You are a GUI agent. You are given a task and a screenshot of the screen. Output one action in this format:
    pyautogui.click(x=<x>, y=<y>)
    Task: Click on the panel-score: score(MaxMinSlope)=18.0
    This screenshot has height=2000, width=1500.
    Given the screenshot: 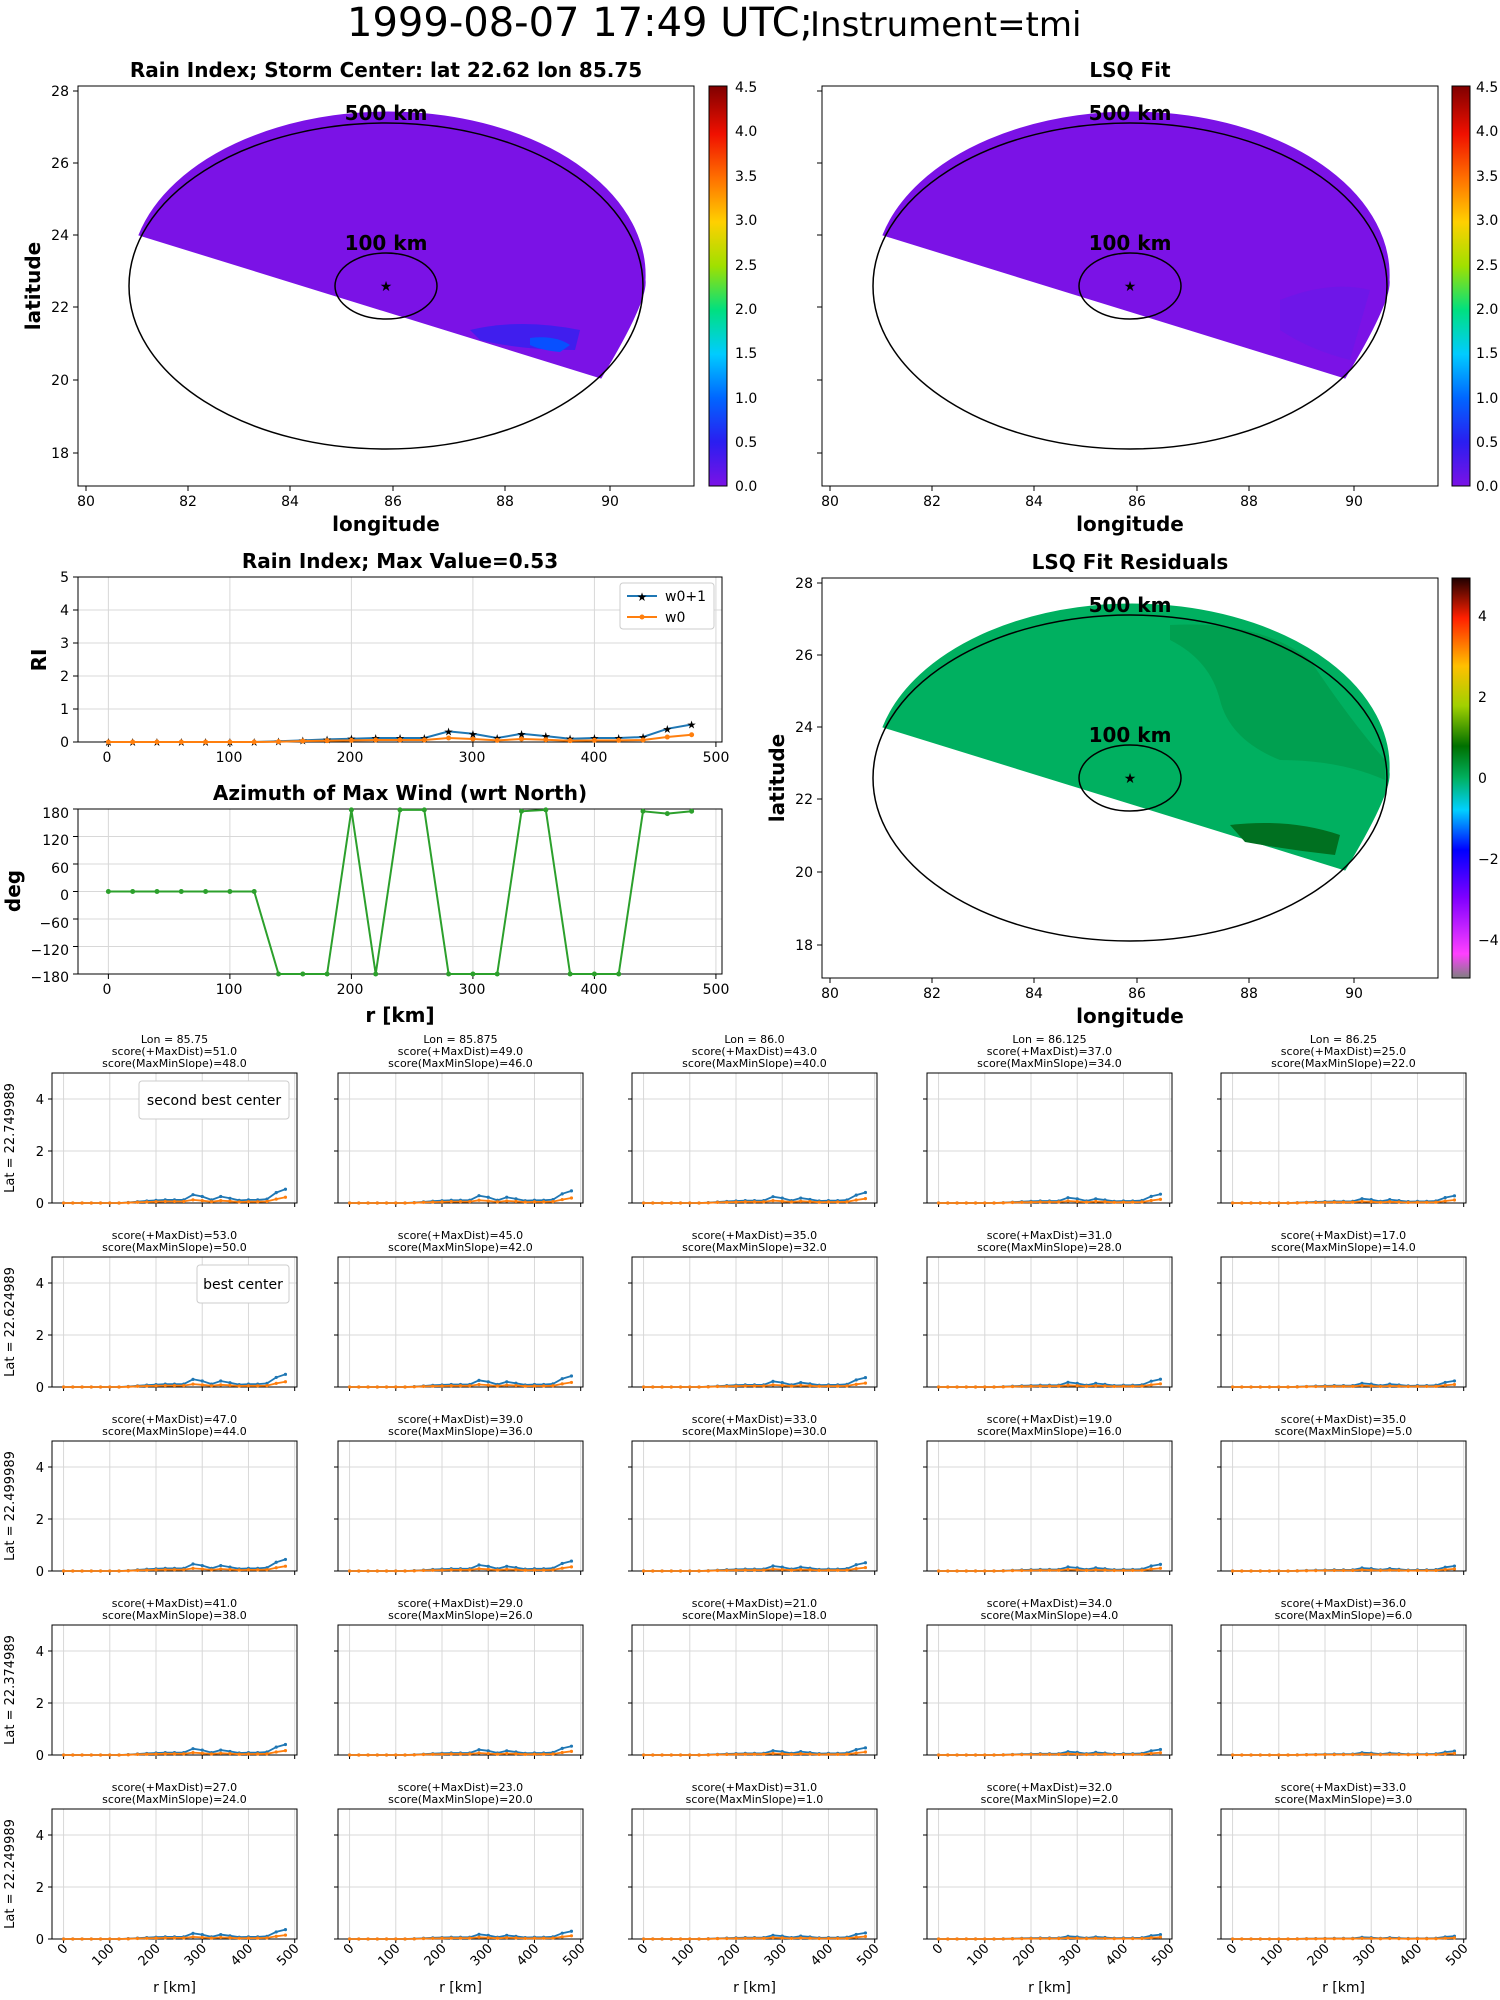 What is the action you would take?
    pyautogui.click(x=754, y=1615)
    